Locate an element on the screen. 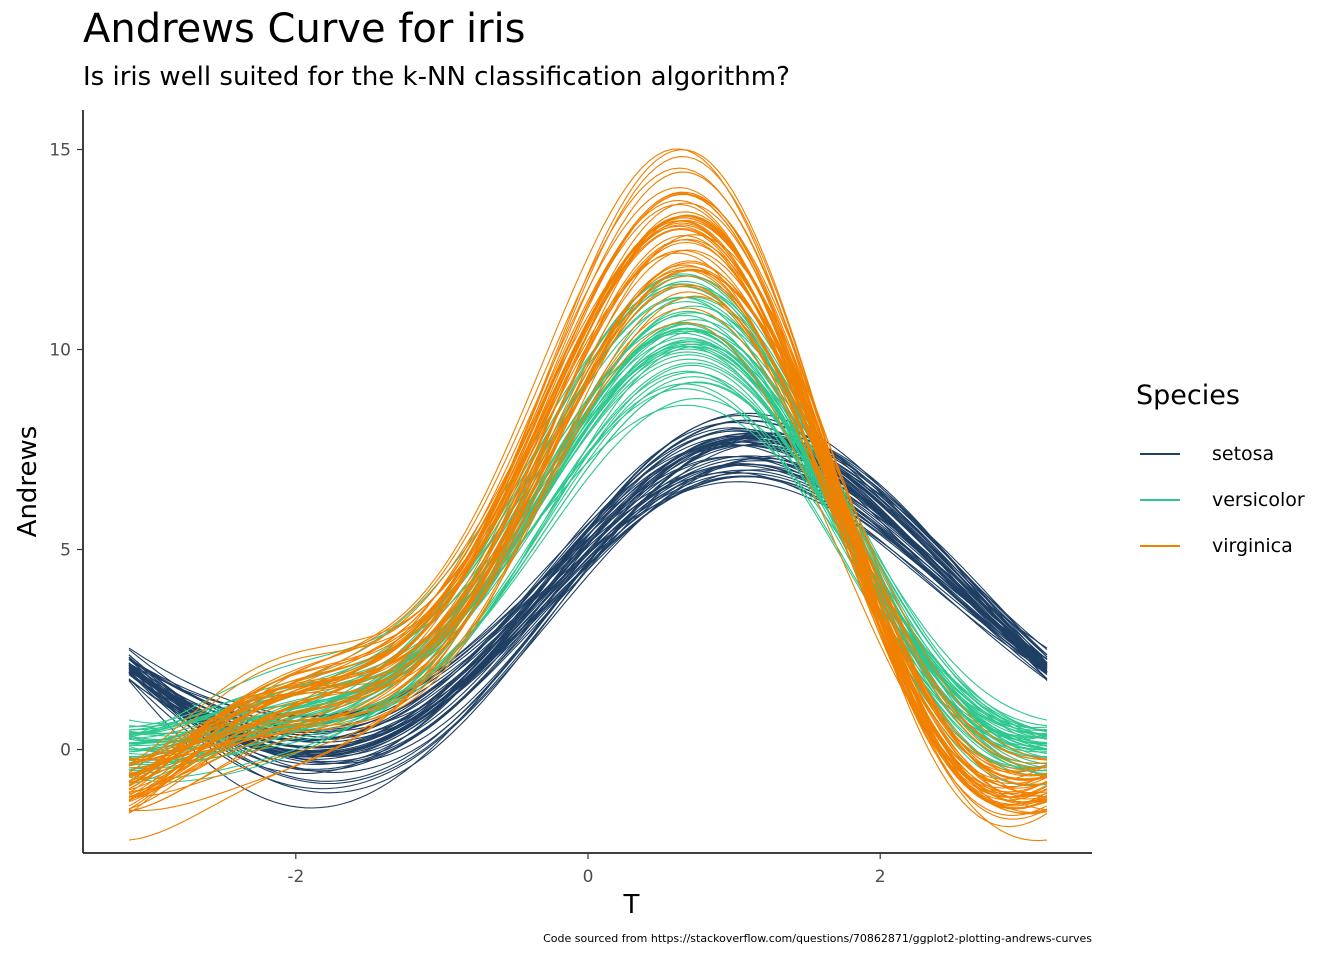 This screenshot has height=960, width=1344. y-axis-title: Andrews is located at coordinates (28, 482).